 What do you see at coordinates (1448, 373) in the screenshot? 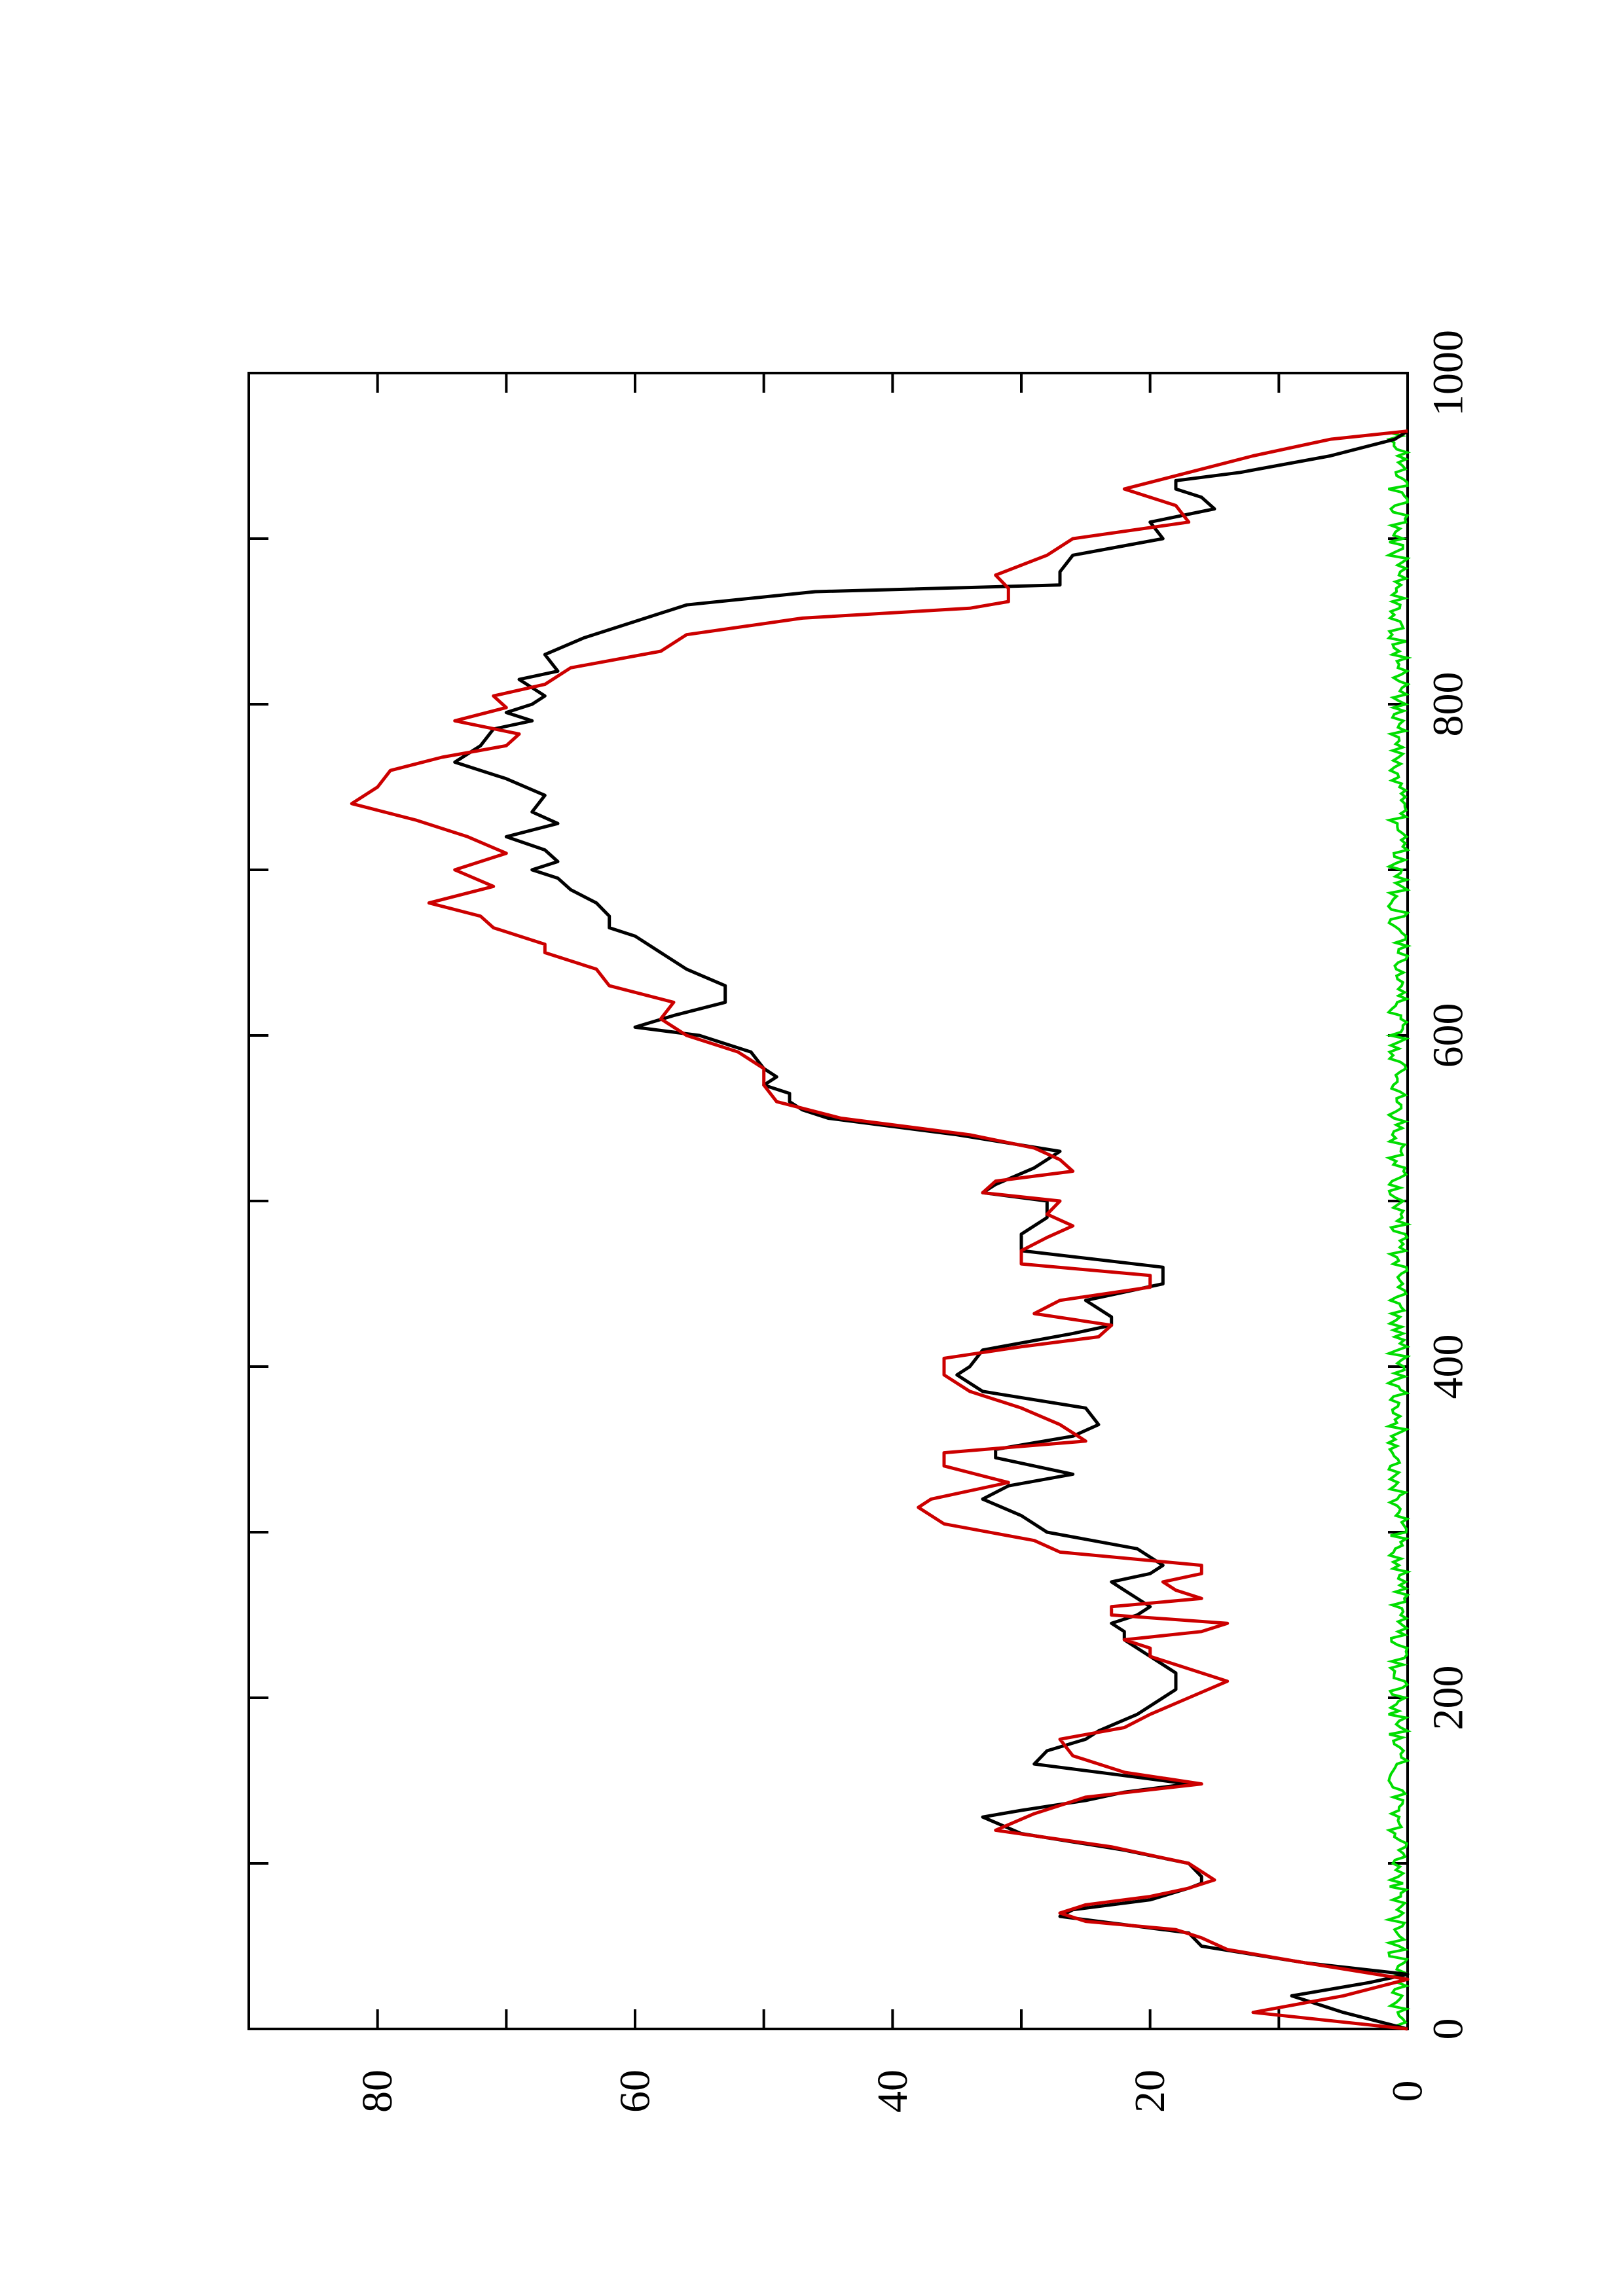
I see `x-tick-label: 1000` at bounding box center [1448, 373].